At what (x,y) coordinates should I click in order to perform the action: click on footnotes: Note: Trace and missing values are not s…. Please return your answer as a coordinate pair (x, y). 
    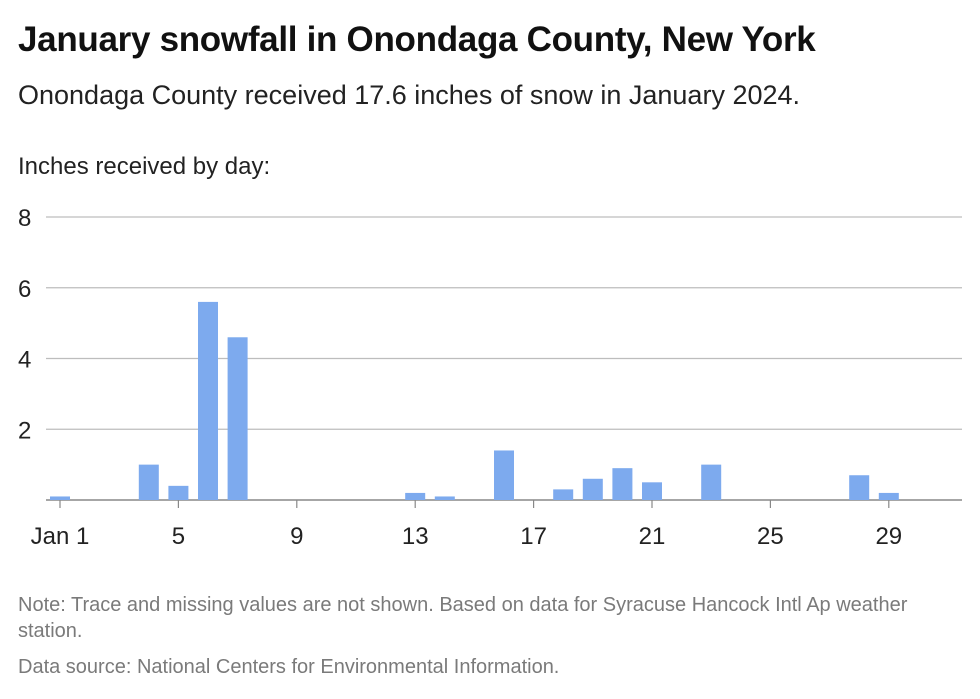
    Looking at the image, I should click on (488, 641).